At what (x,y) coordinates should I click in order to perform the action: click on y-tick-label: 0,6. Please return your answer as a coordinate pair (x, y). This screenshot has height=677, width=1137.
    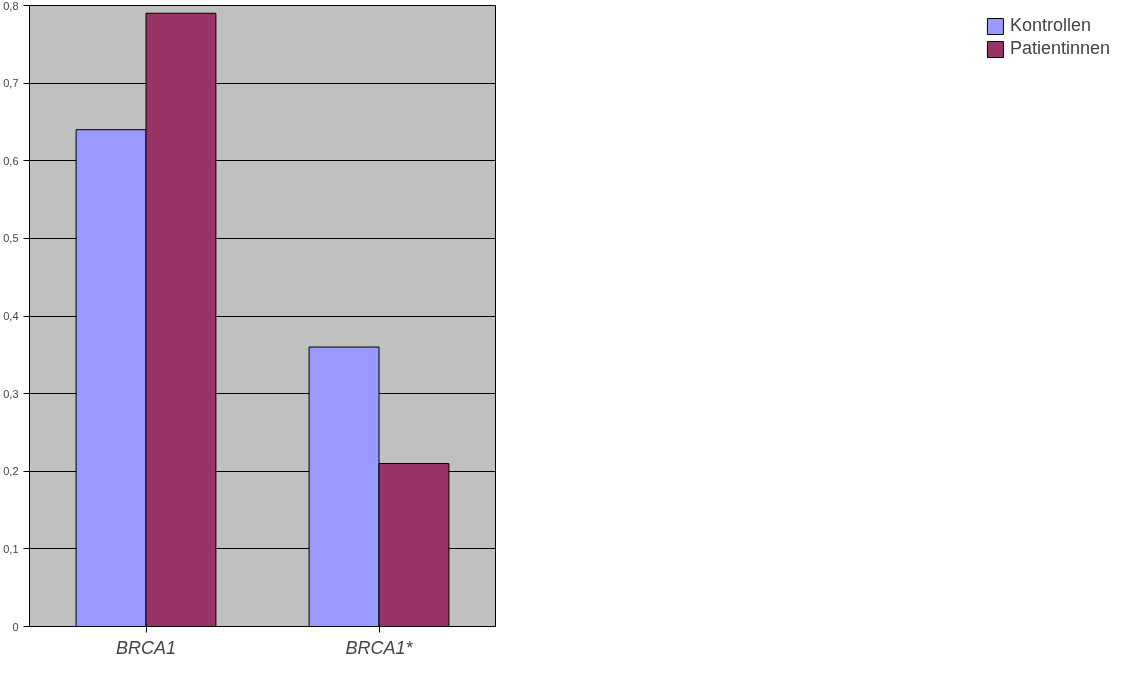
    Looking at the image, I should click on (11, 160).